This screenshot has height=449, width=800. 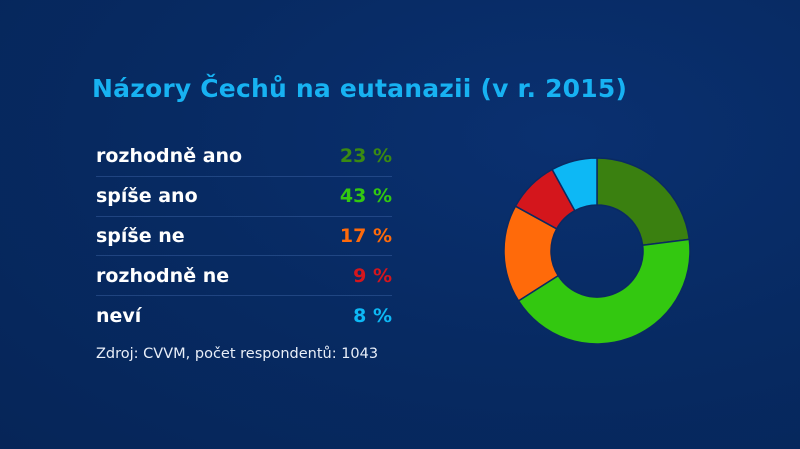 I want to click on category-label: spíše ano, so click(x=147, y=196).